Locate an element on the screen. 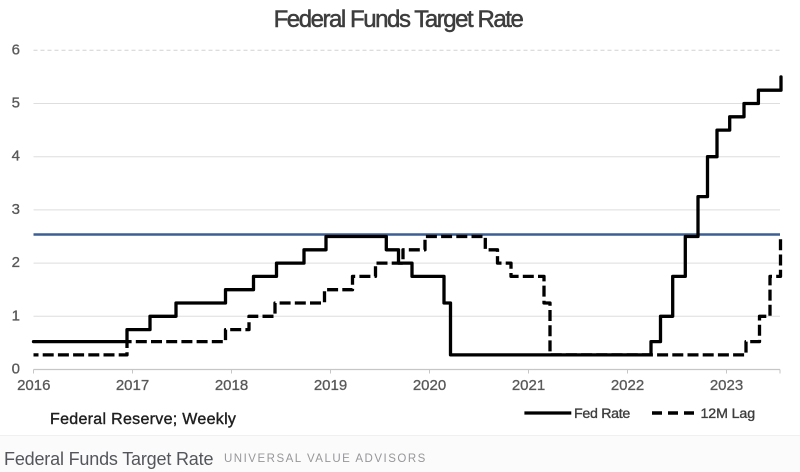 The height and width of the screenshot is (472, 800). svg-text: Fed Rate is located at coordinates (602, 414).